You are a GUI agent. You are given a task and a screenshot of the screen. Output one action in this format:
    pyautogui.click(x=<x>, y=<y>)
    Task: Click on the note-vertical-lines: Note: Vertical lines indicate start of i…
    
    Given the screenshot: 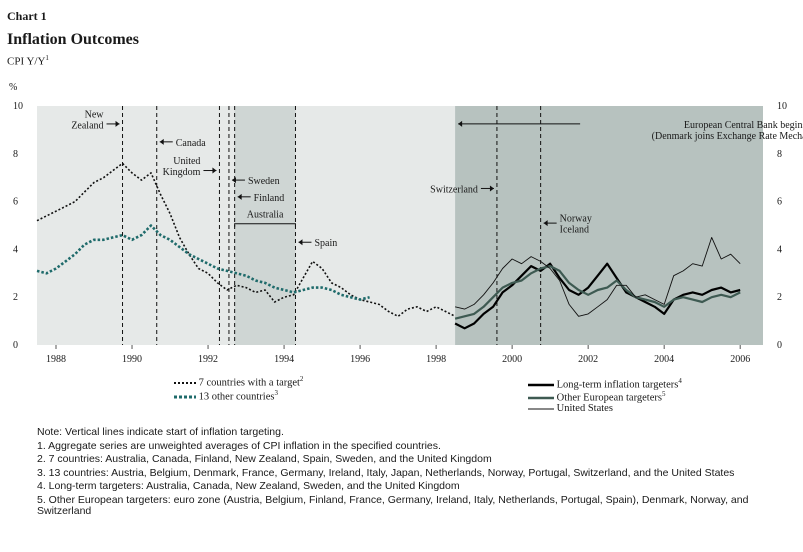 What is the action you would take?
    pyautogui.click(x=160, y=432)
    